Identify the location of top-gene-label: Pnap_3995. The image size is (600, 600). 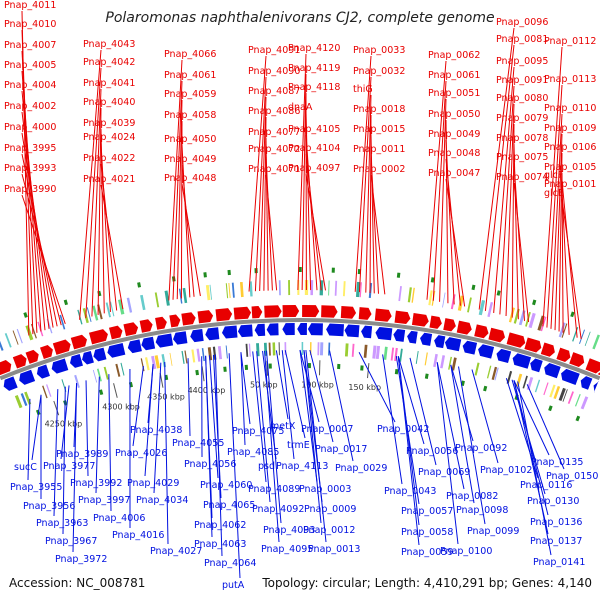
(30, 148).